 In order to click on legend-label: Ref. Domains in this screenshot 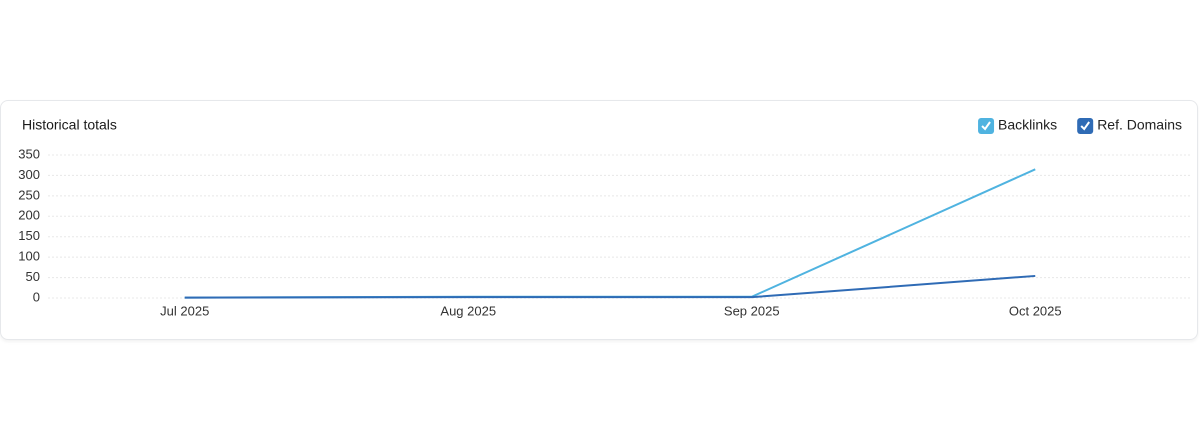, I will do `click(1139, 125)`.